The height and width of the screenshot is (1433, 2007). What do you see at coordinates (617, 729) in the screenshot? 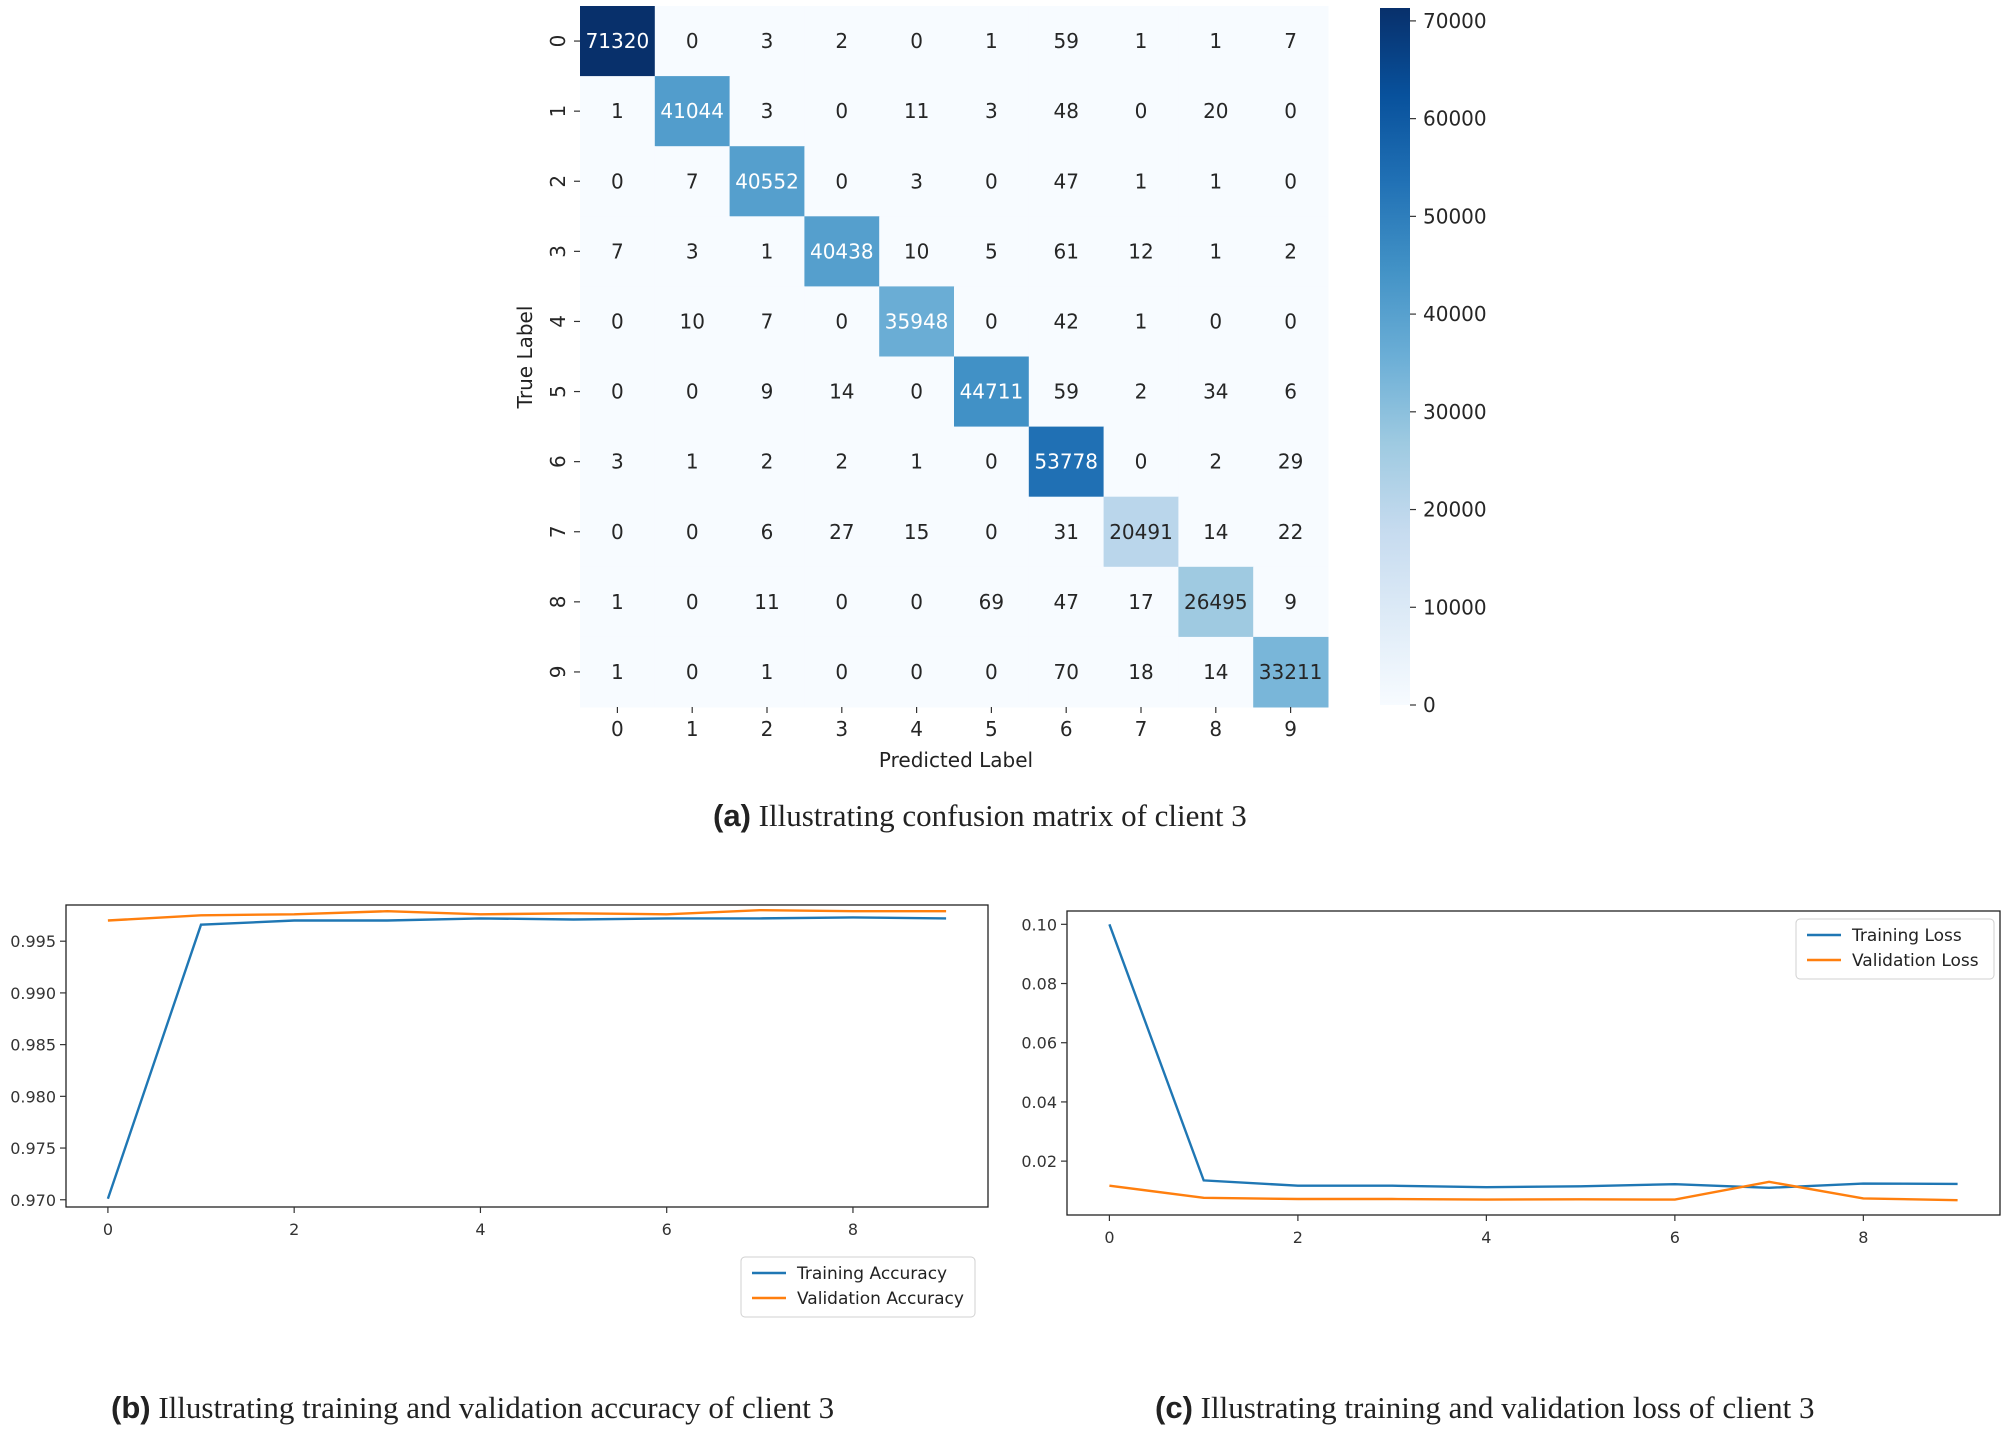
I see `cm-xtick: 0` at bounding box center [617, 729].